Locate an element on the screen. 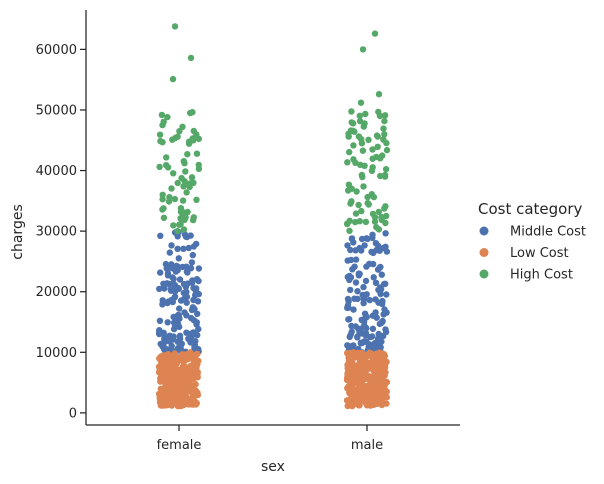 Image resolution: width=604 pixels, height=484 pixels. y-tick-label: 50000 is located at coordinates (56, 110).